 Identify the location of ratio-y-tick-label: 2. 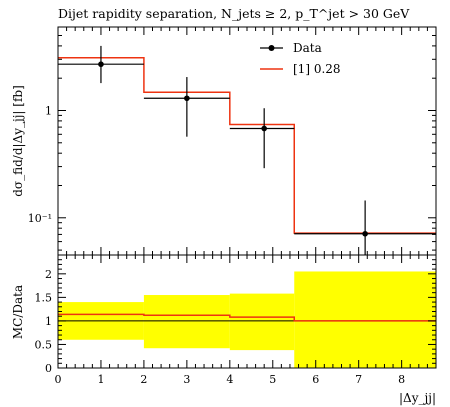
(48, 274).